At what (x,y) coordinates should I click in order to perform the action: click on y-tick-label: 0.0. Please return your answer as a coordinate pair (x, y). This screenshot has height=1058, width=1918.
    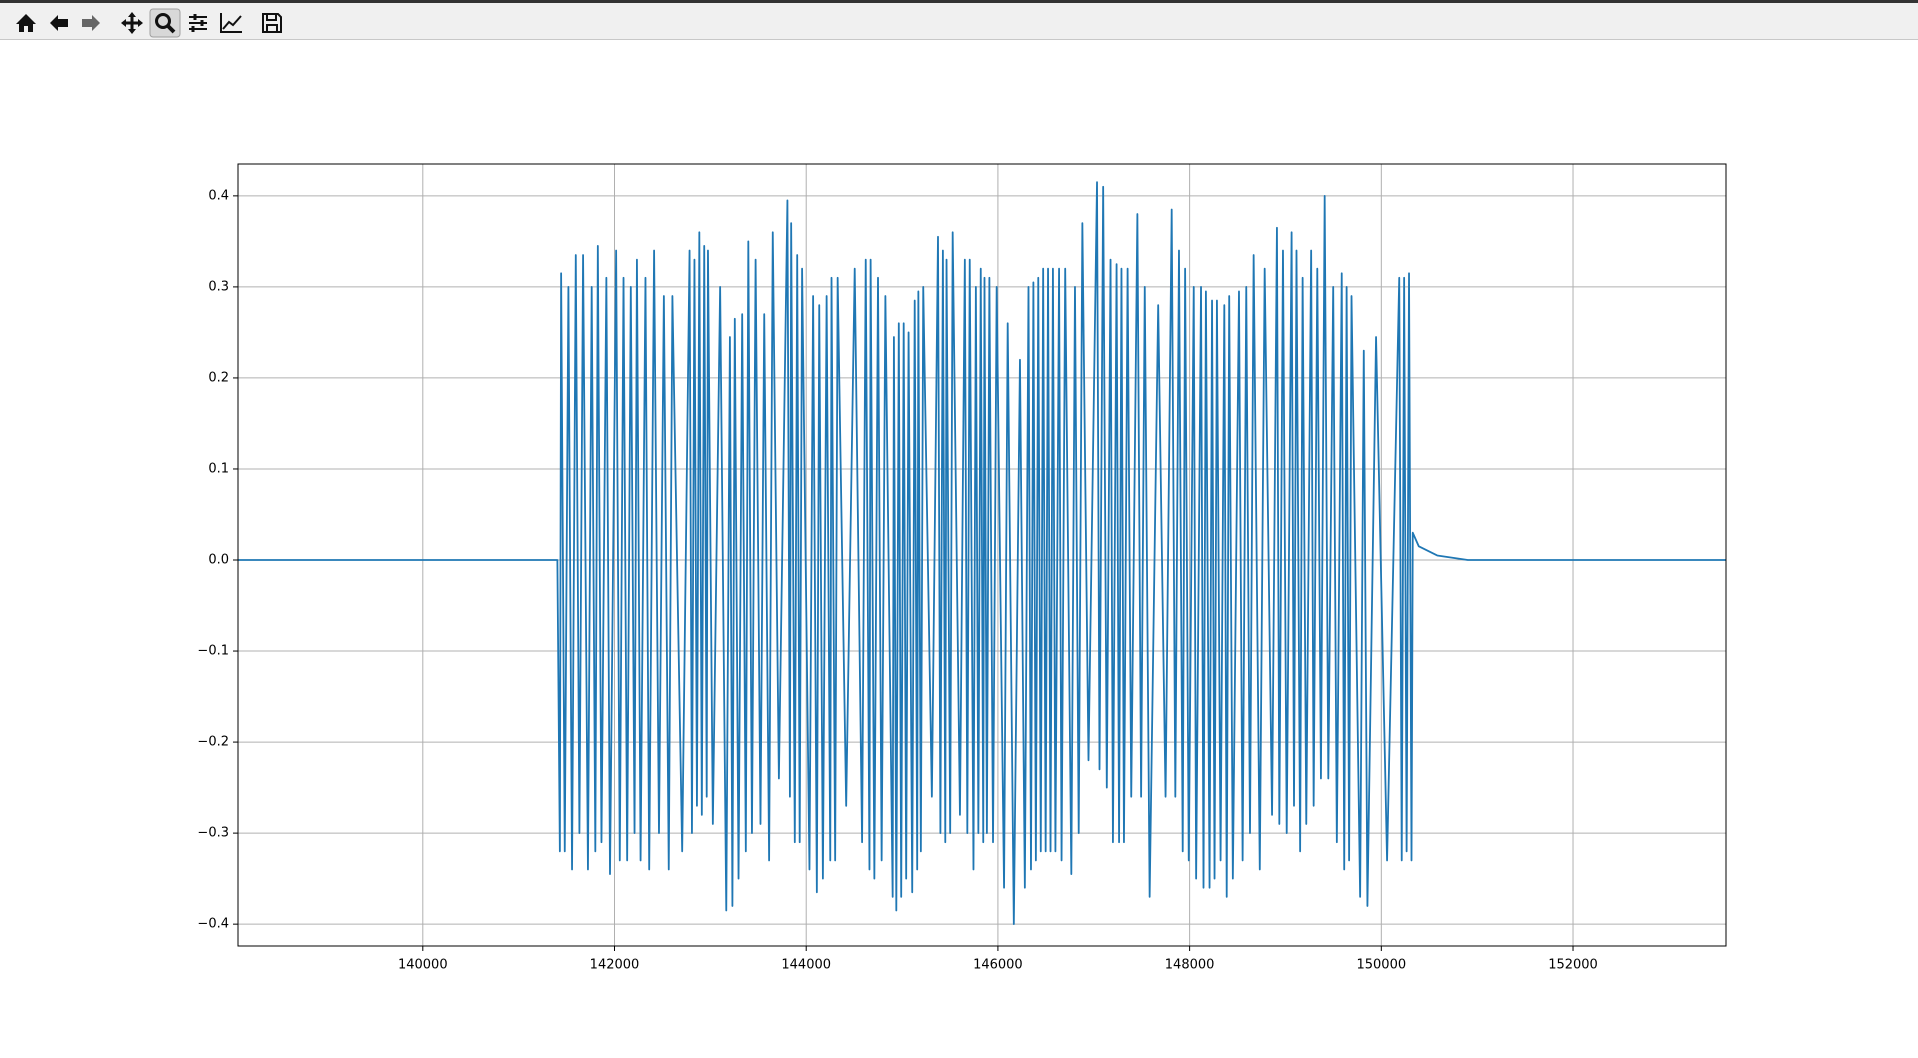
    Looking at the image, I should click on (218, 560).